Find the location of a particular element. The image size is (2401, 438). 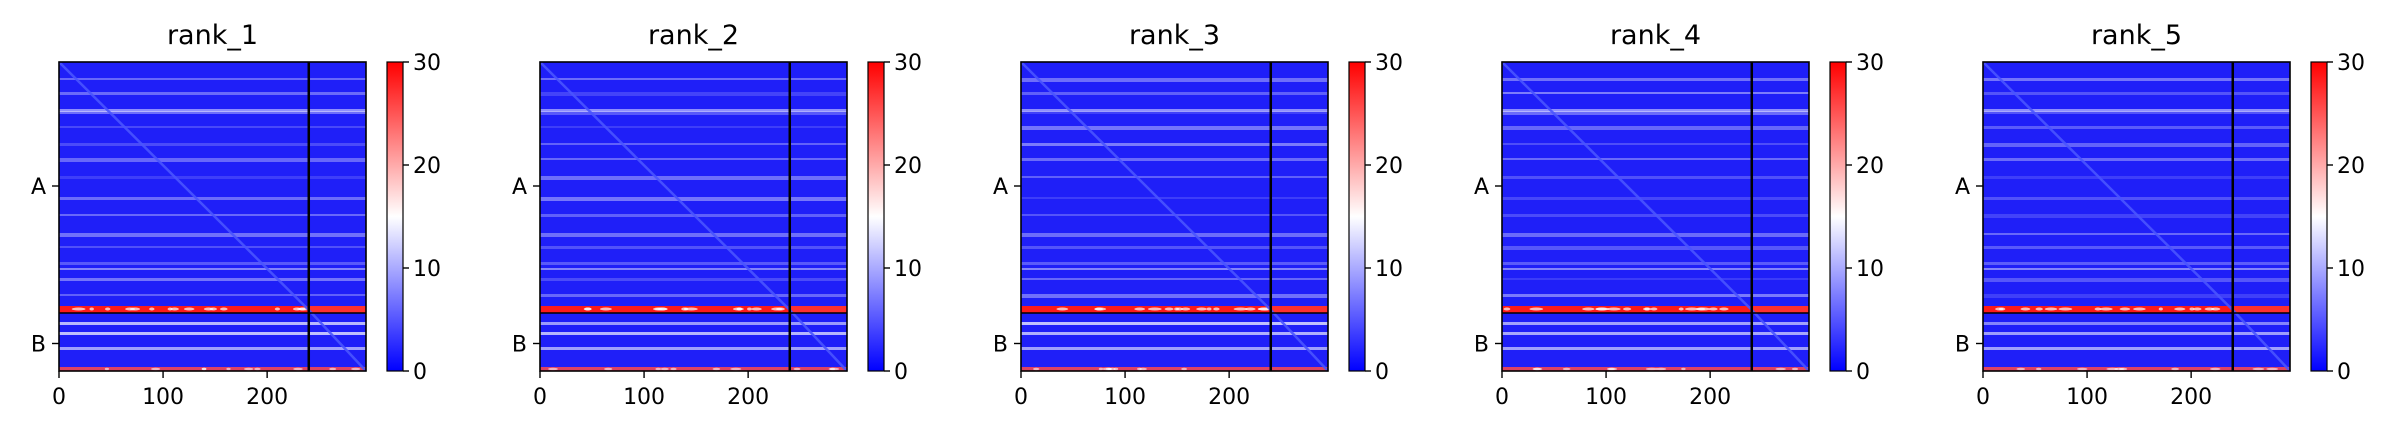

colorbar-tick-label: 30 is located at coordinates (1389, 63).